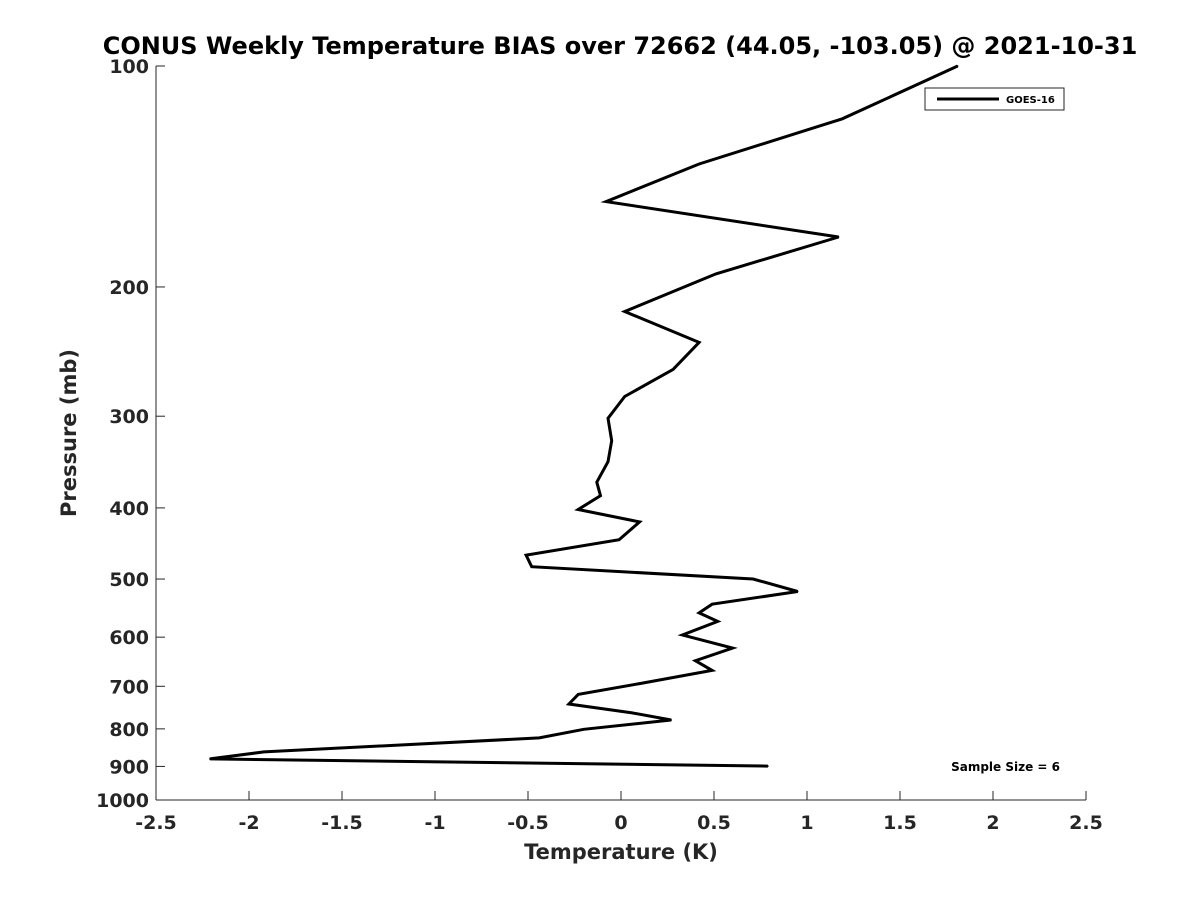 This screenshot has width=1200, height=900. What do you see at coordinates (434, 823) in the screenshot?
I see `x-tick-label: -1` at bounding box center [434, 823].